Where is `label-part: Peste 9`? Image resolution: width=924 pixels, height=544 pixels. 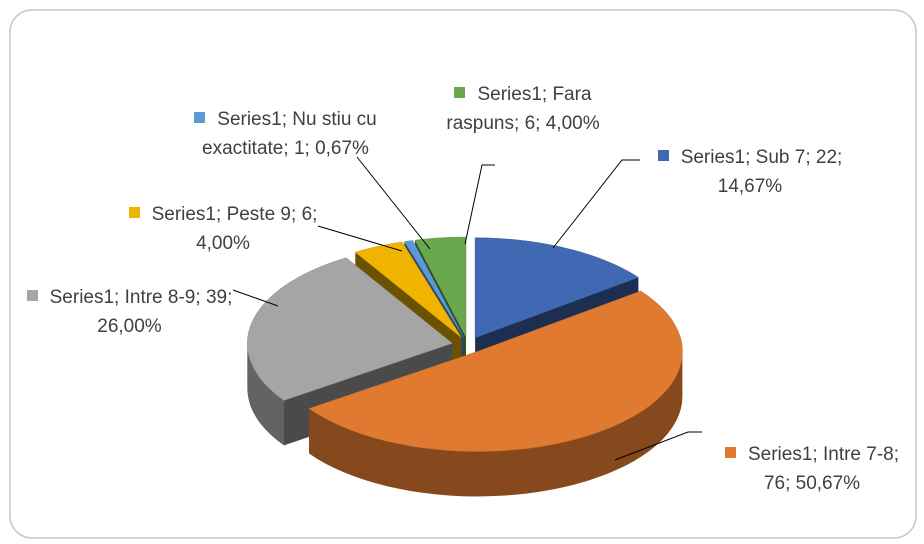
label-part: Peste 9 is located at coordinates (258, 214).